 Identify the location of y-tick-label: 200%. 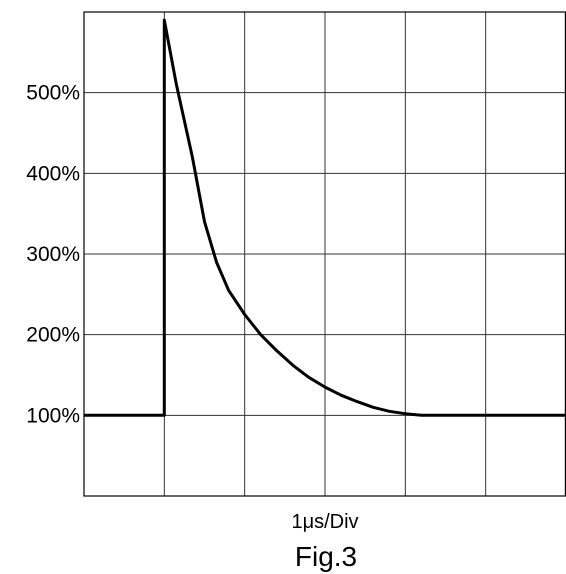
(53, 335).